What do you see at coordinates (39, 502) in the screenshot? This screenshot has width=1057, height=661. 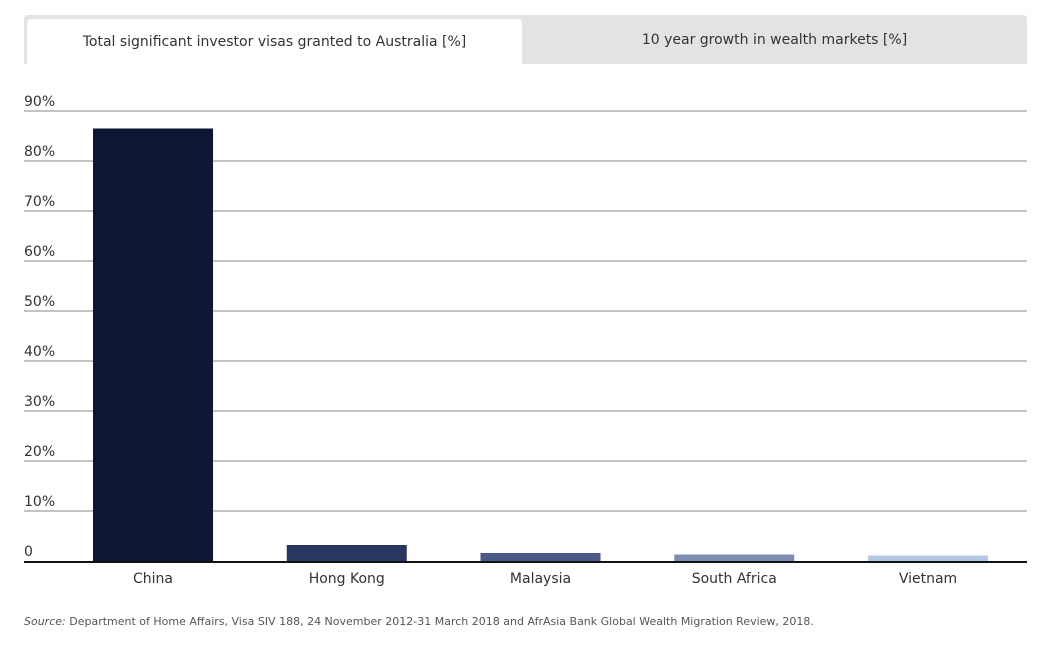 I see `y-tick-label: 10%` at bounding box center [39, 502].